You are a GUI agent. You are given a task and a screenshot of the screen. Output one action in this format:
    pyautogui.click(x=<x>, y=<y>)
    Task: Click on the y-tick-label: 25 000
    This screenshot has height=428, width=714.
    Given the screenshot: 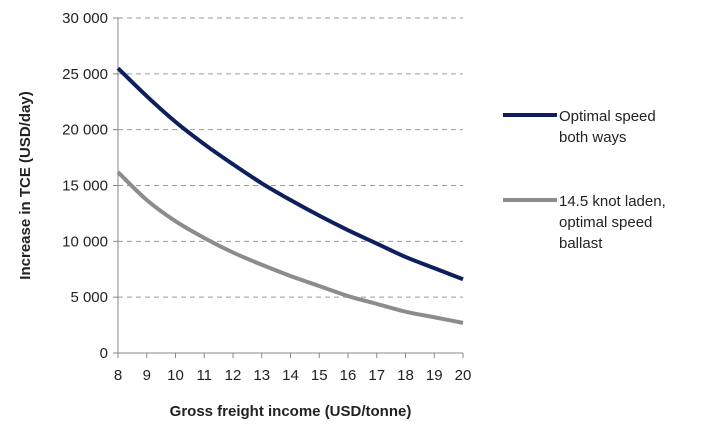 What is the action you would take?
    pyautogui.click(x=85, y=74)
    